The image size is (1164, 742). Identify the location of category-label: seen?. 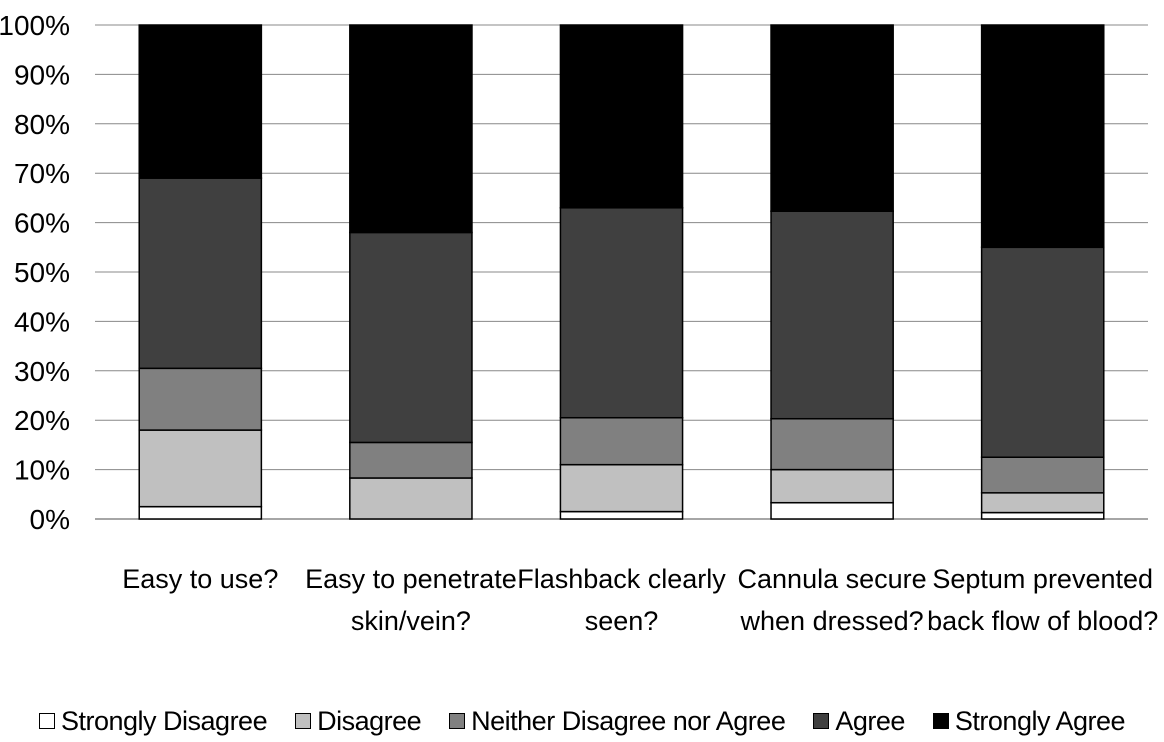
(622, 621).